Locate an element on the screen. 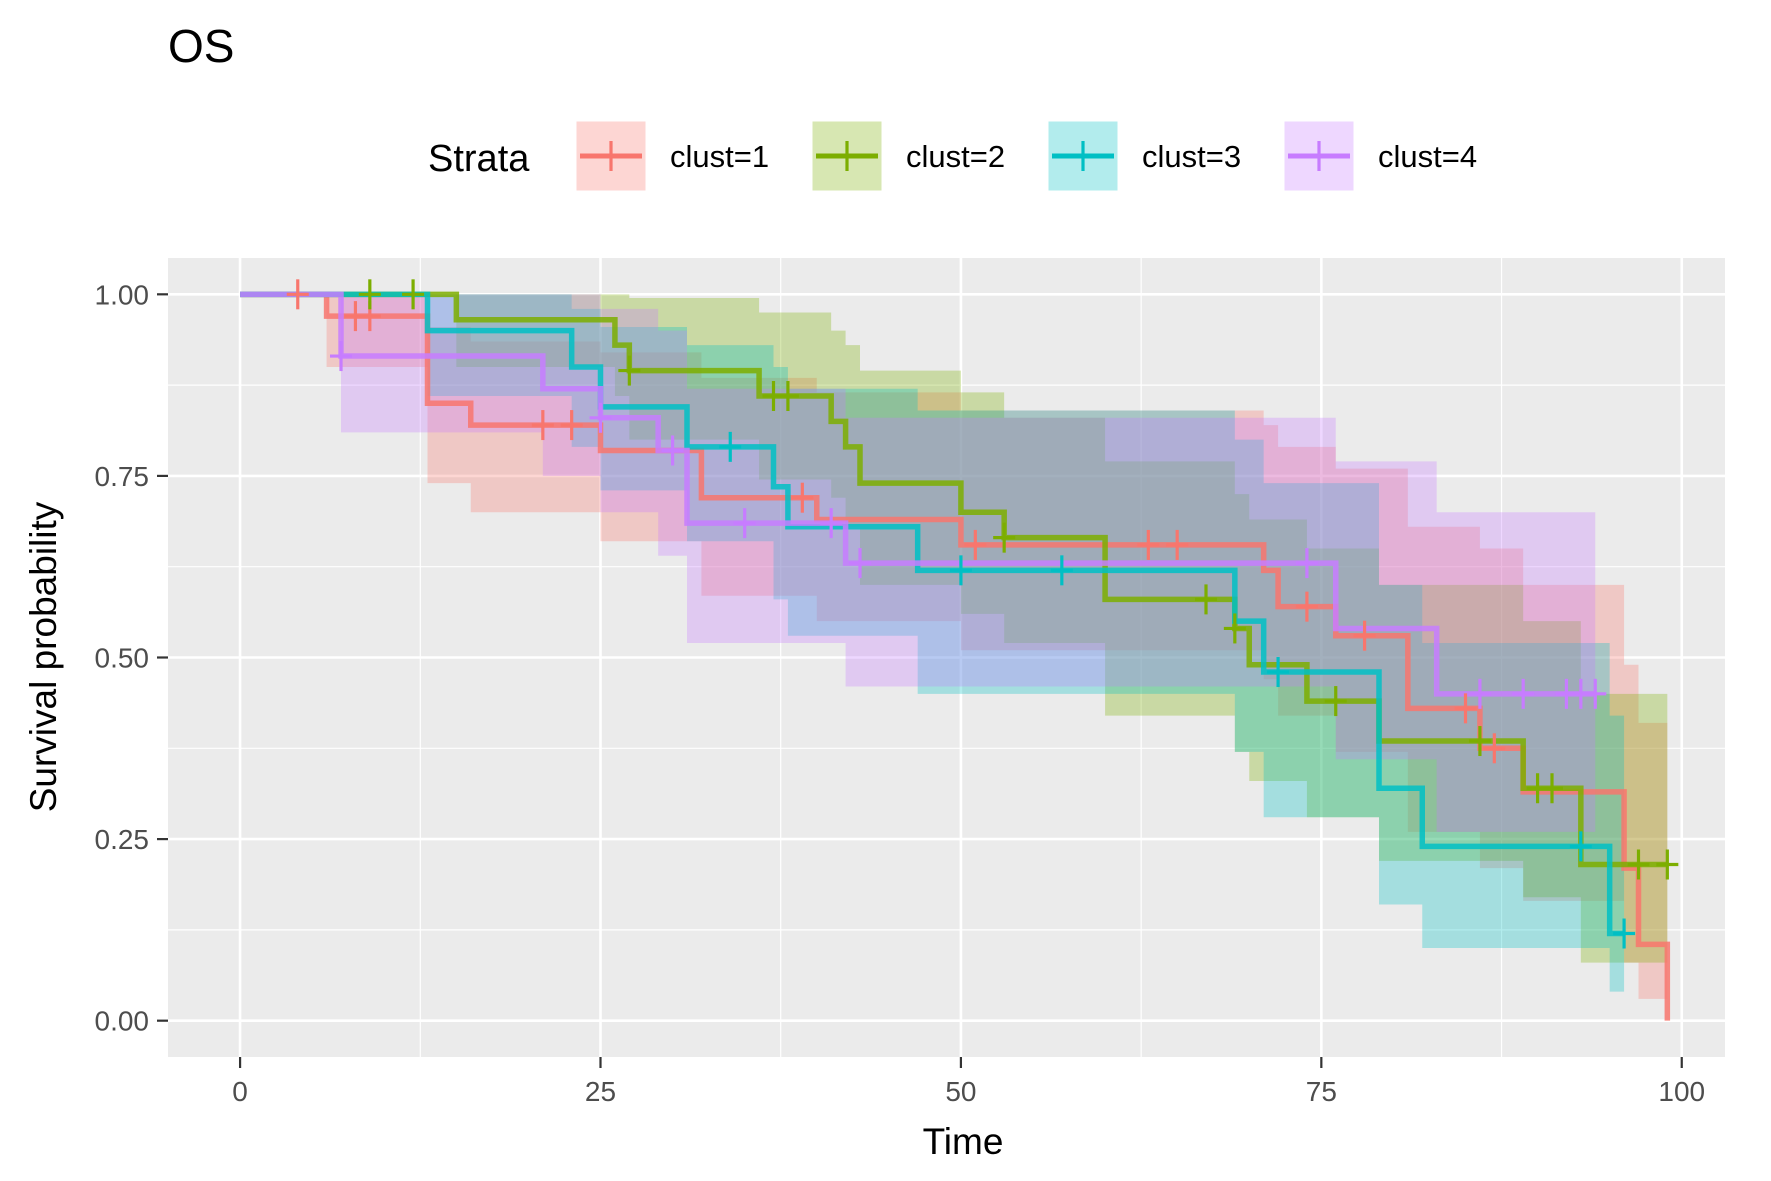 Image resolution: width=1771 pixels, height=1181 pixels. legend-label-clust-3: clust=3 is located at coordinates (1191, 156).